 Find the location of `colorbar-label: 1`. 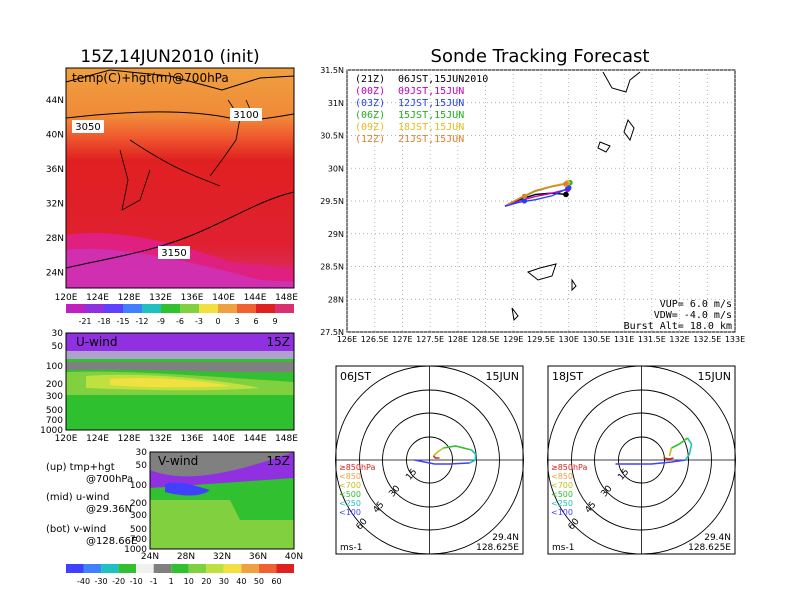

colorbar-label: 1 is located at coordinates (171, 581).